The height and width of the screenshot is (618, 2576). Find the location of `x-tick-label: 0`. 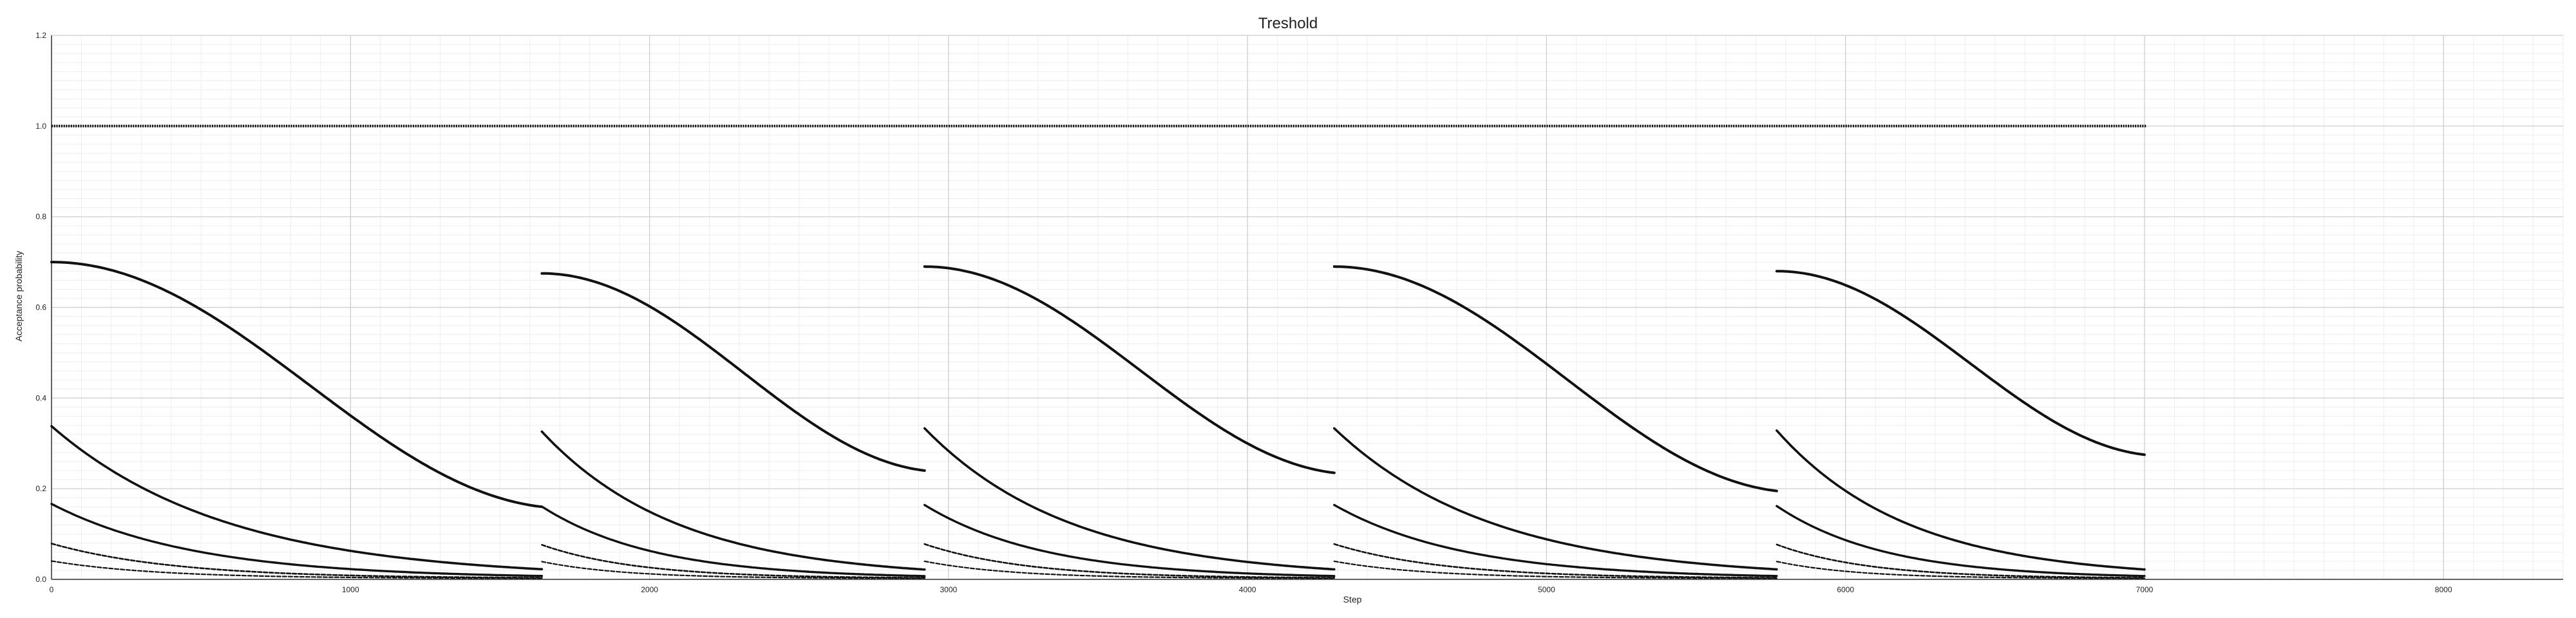

x-tick-label: 0 is located at coordinates (52, 589).